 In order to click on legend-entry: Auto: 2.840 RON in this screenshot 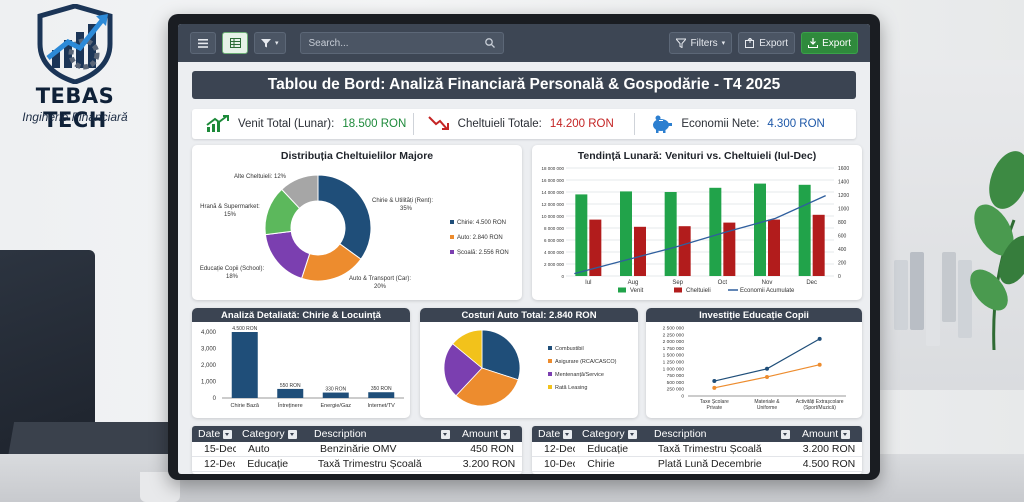, I will do `click(480, 238)`.